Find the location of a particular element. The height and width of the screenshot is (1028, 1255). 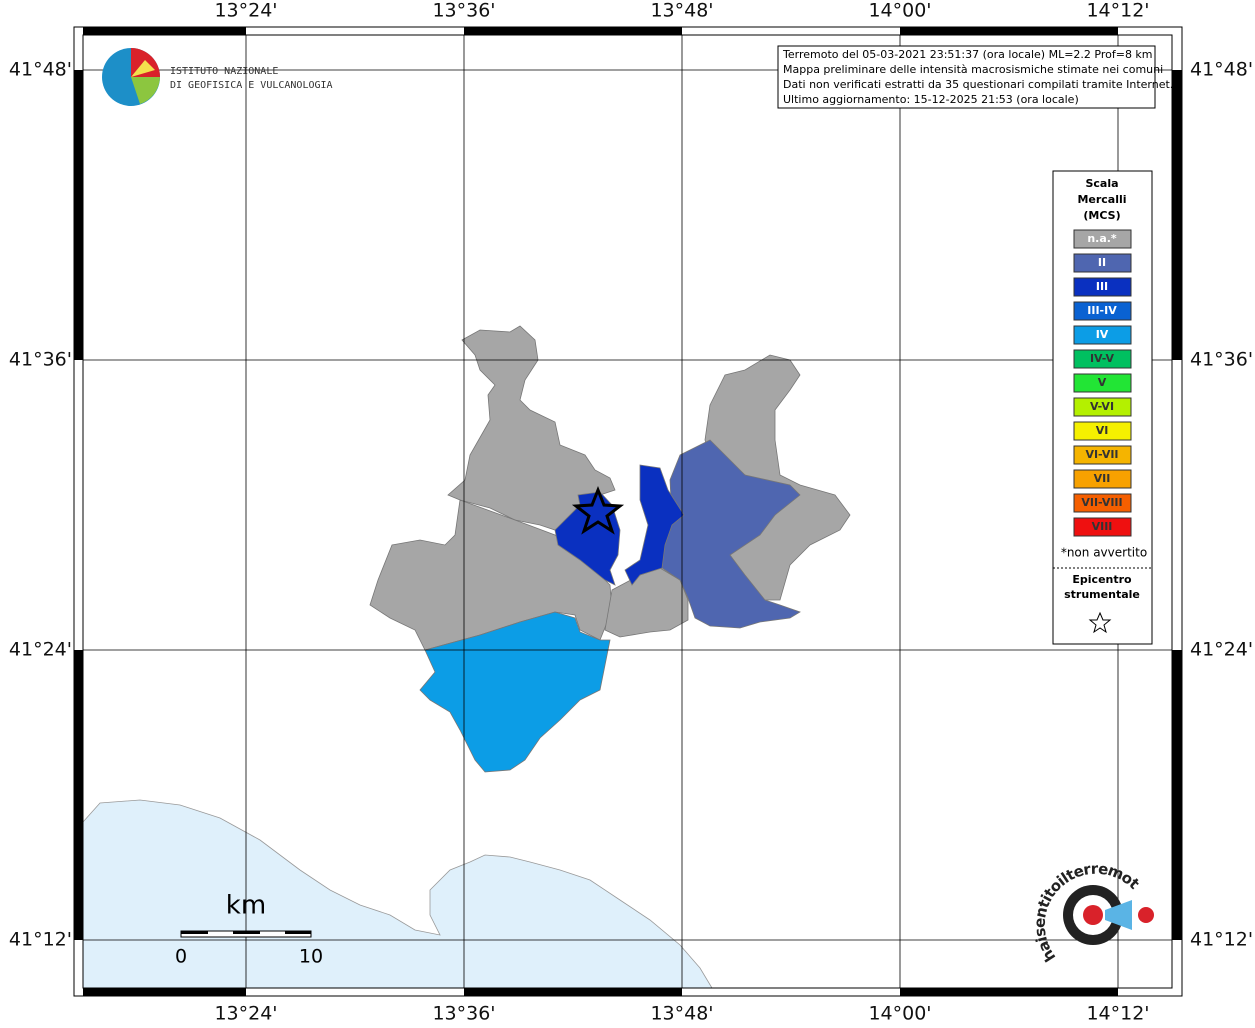

legend-label: IV is located at coordinates (1102, 334).